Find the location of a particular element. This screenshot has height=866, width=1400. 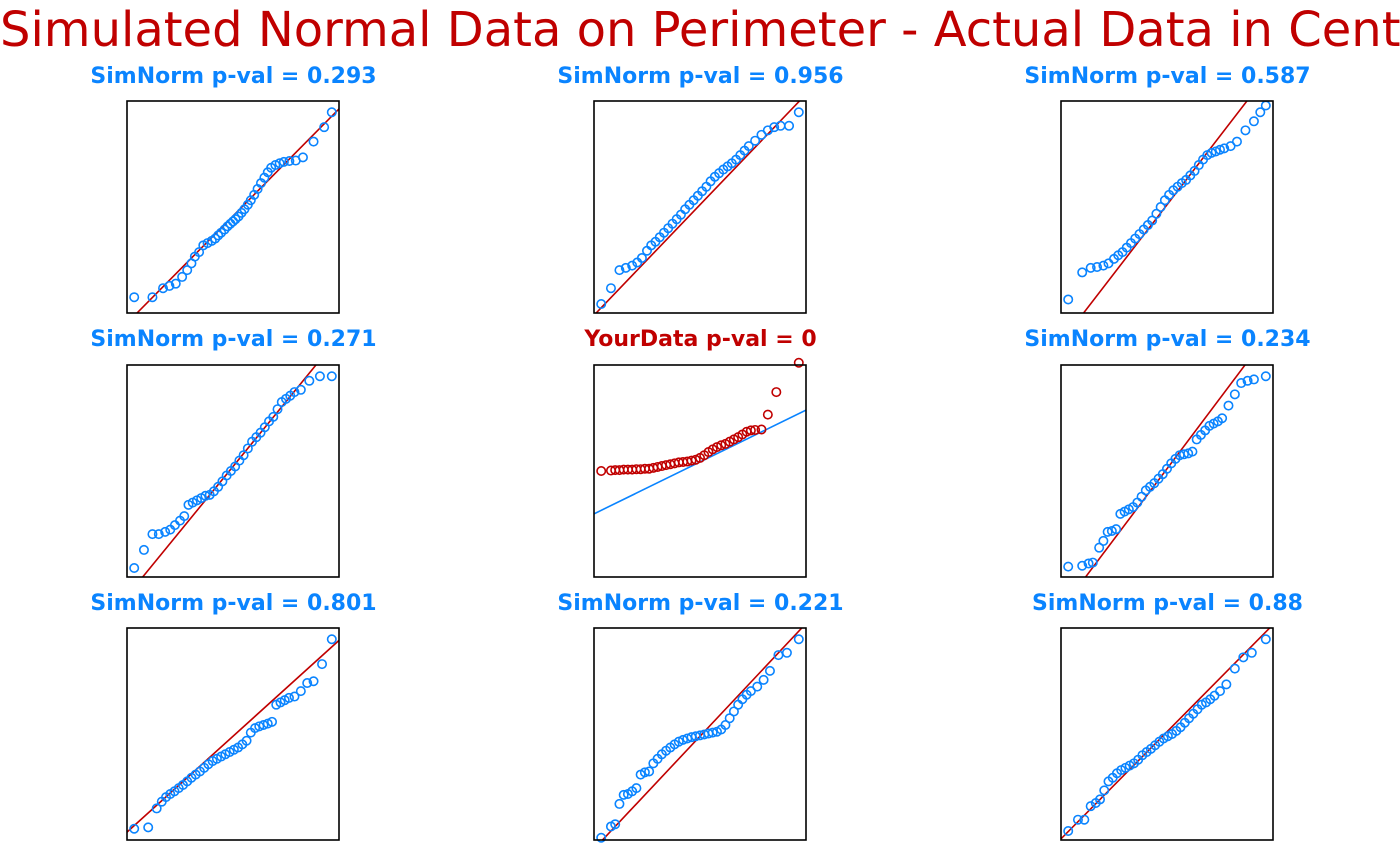

actual-data-qq-plot is located at coordinates (700, 467).